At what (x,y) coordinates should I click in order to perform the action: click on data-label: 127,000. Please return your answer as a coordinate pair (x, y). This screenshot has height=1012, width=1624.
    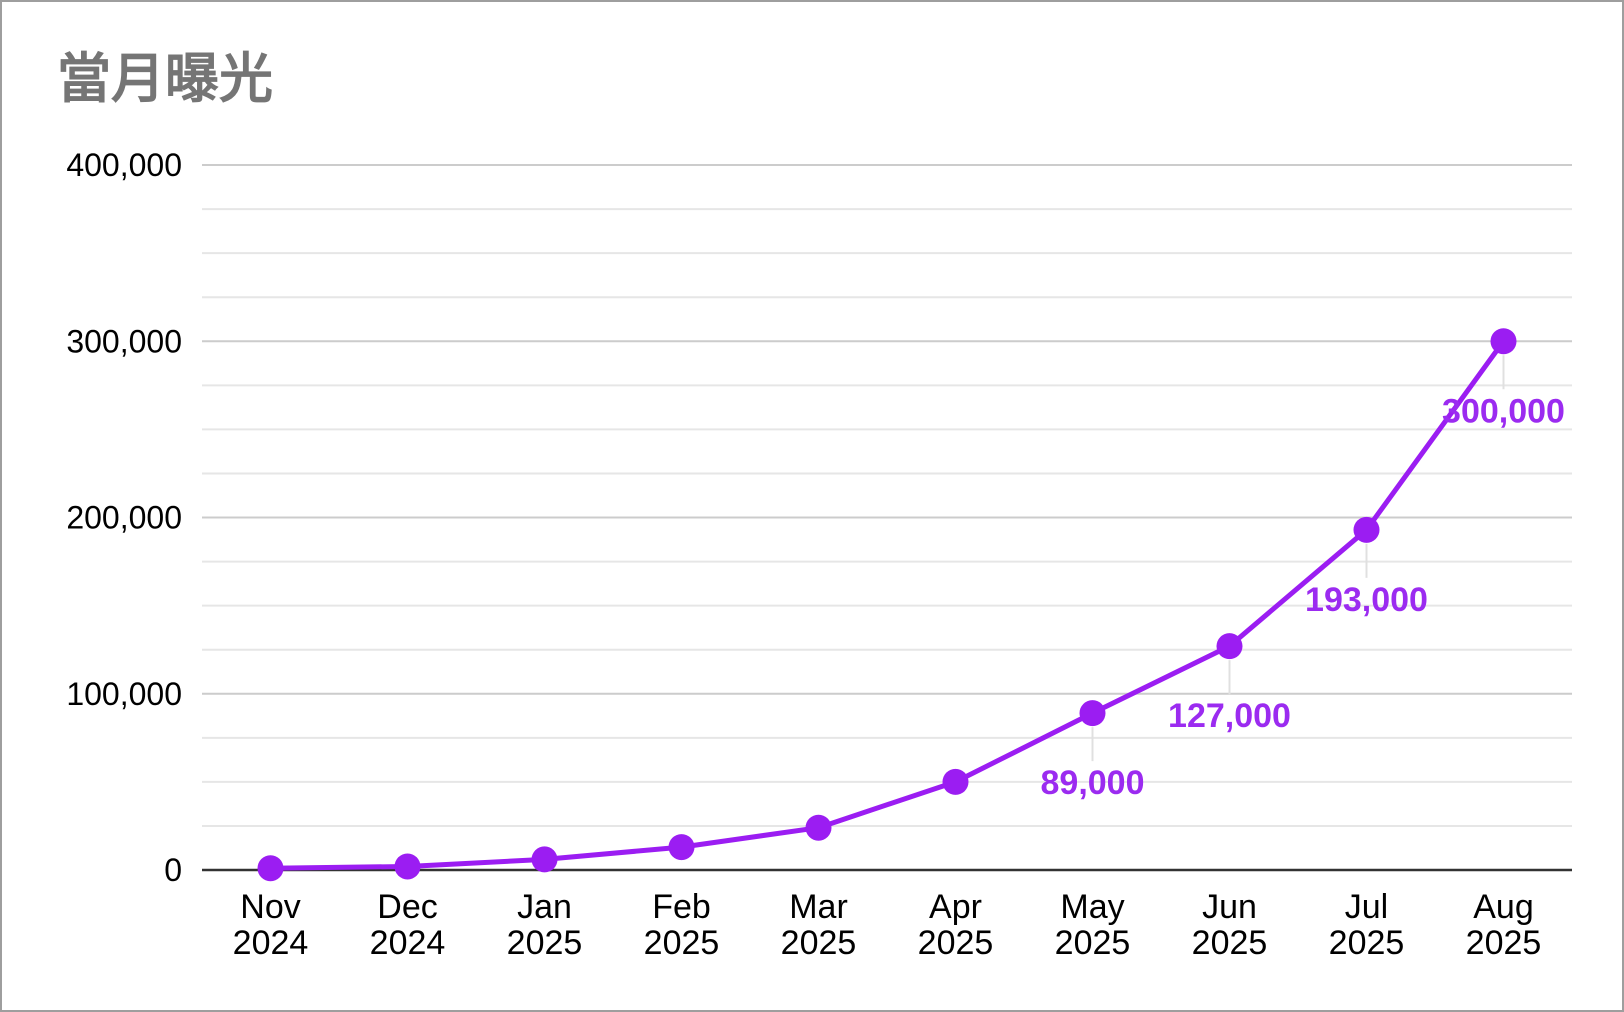
    Looking at the image, I should click on (1229, 716).